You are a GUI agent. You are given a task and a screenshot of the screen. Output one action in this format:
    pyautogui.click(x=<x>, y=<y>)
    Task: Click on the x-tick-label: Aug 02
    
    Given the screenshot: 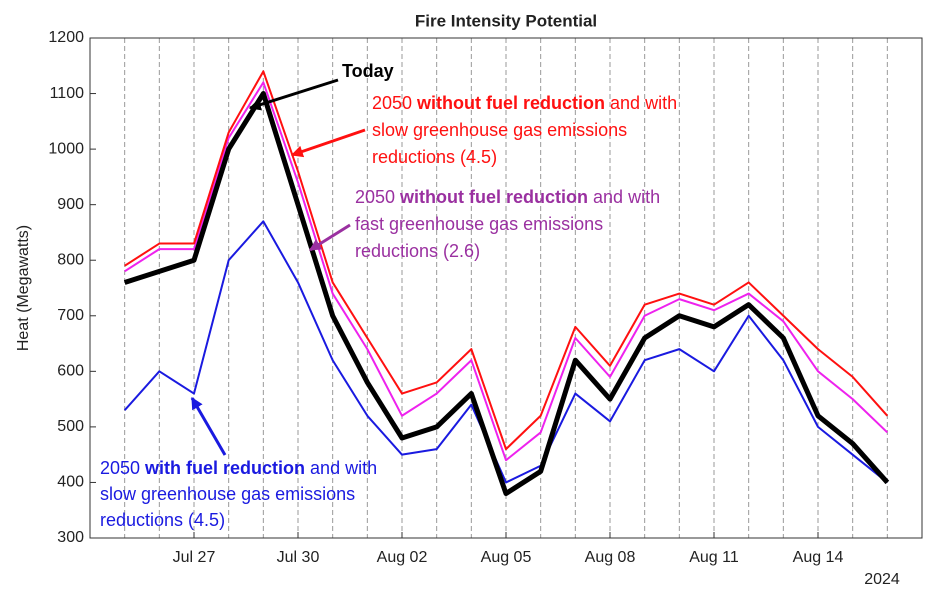 What is the action you would take?
    pyautogui.click(x=402, y=557)
    